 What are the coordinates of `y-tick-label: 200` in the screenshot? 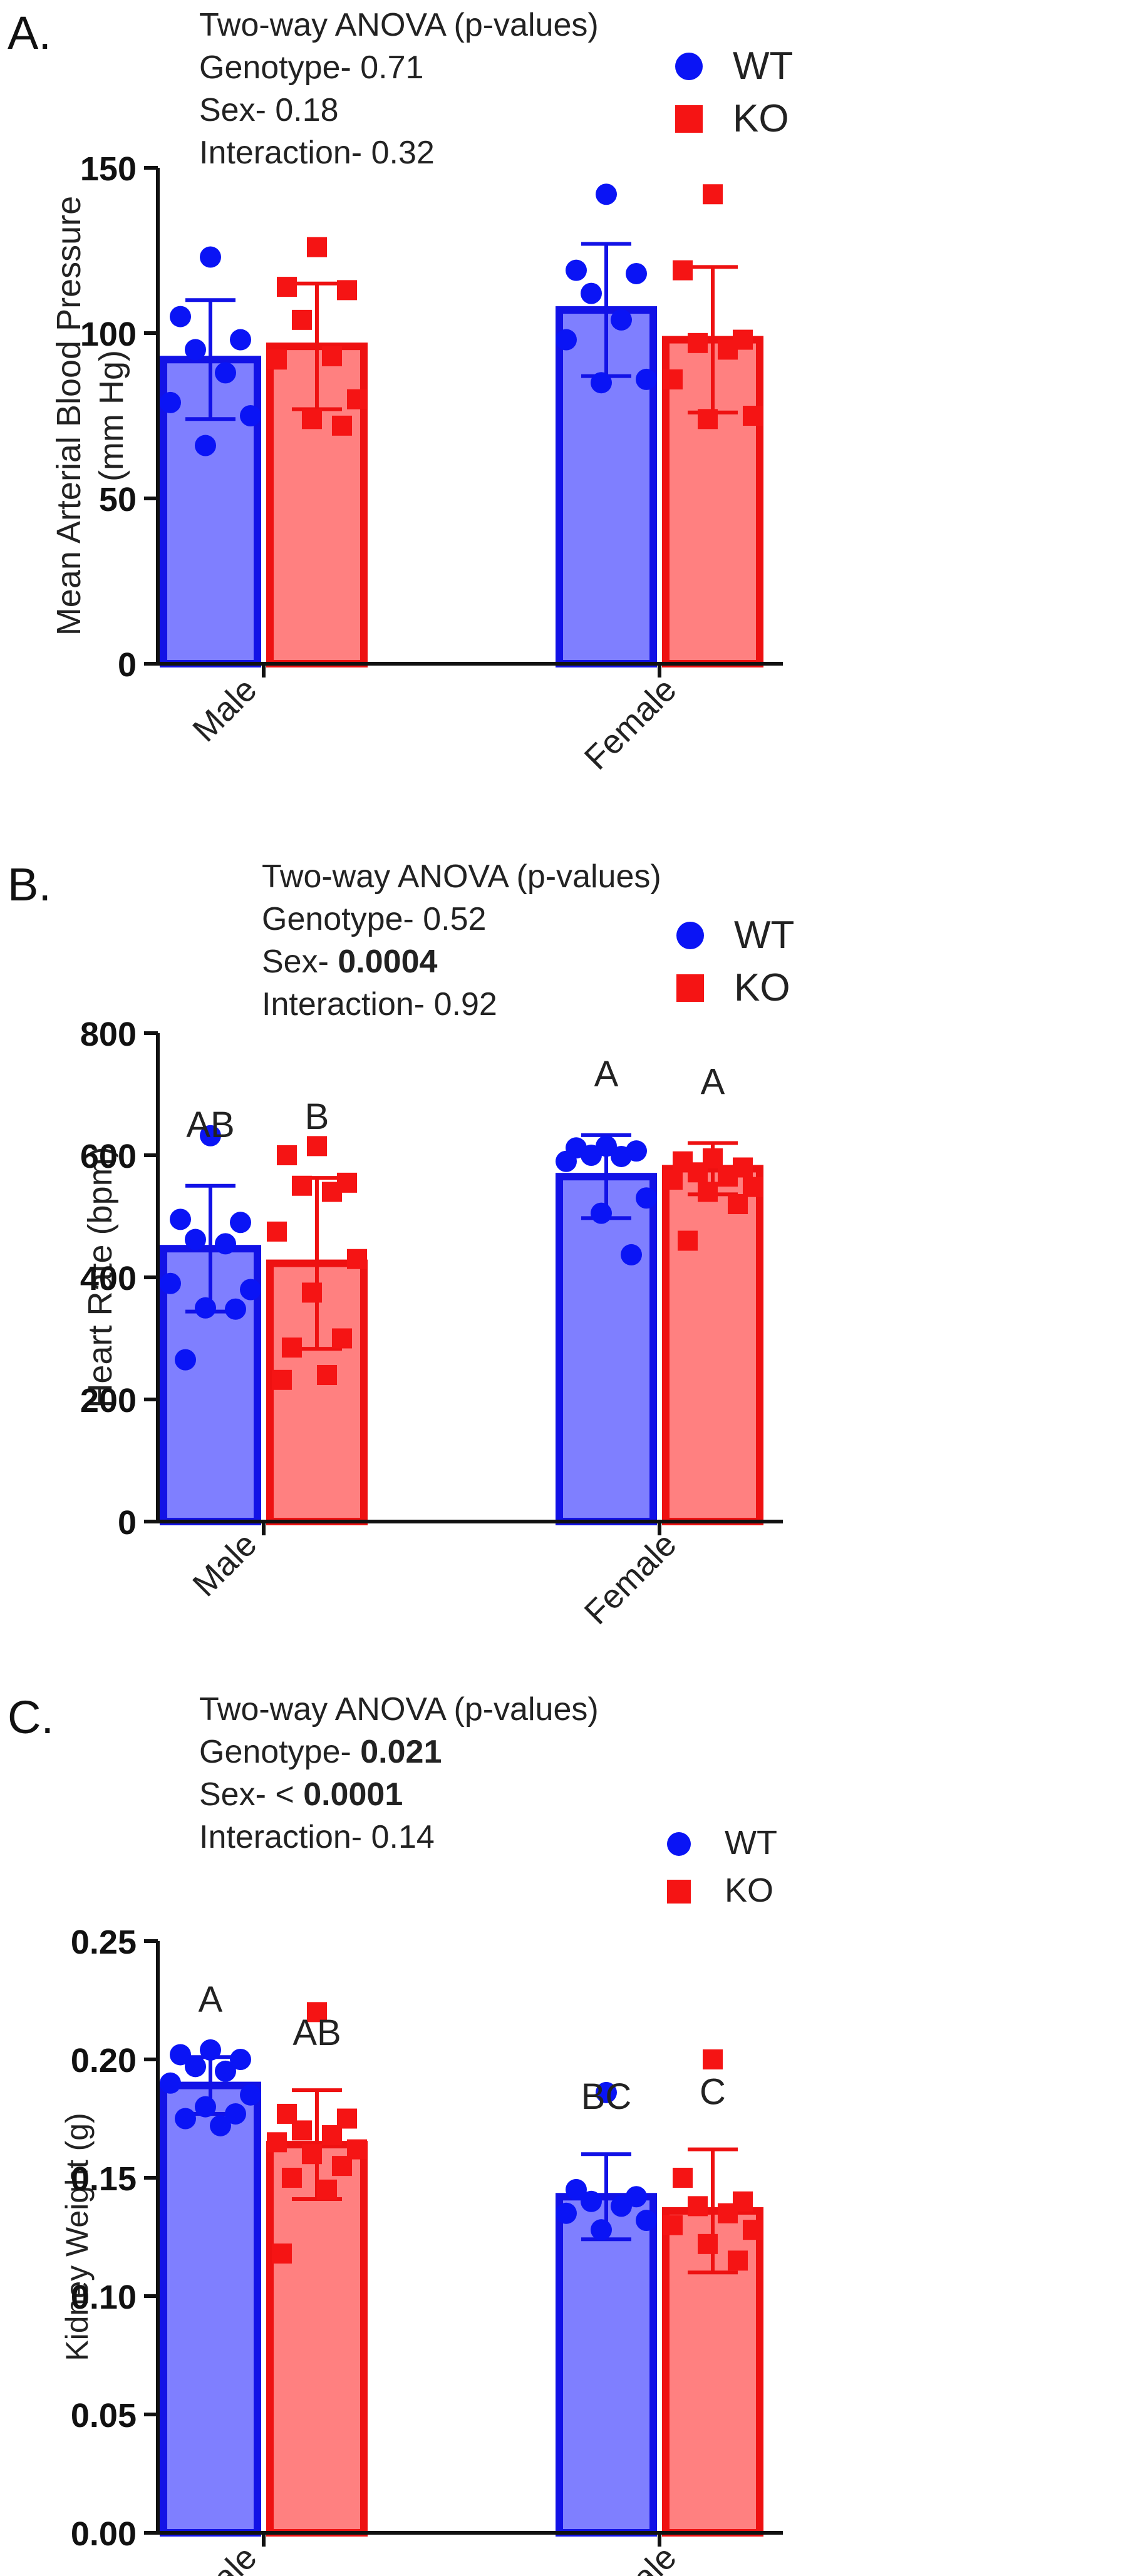 It's located at (108, 1400).